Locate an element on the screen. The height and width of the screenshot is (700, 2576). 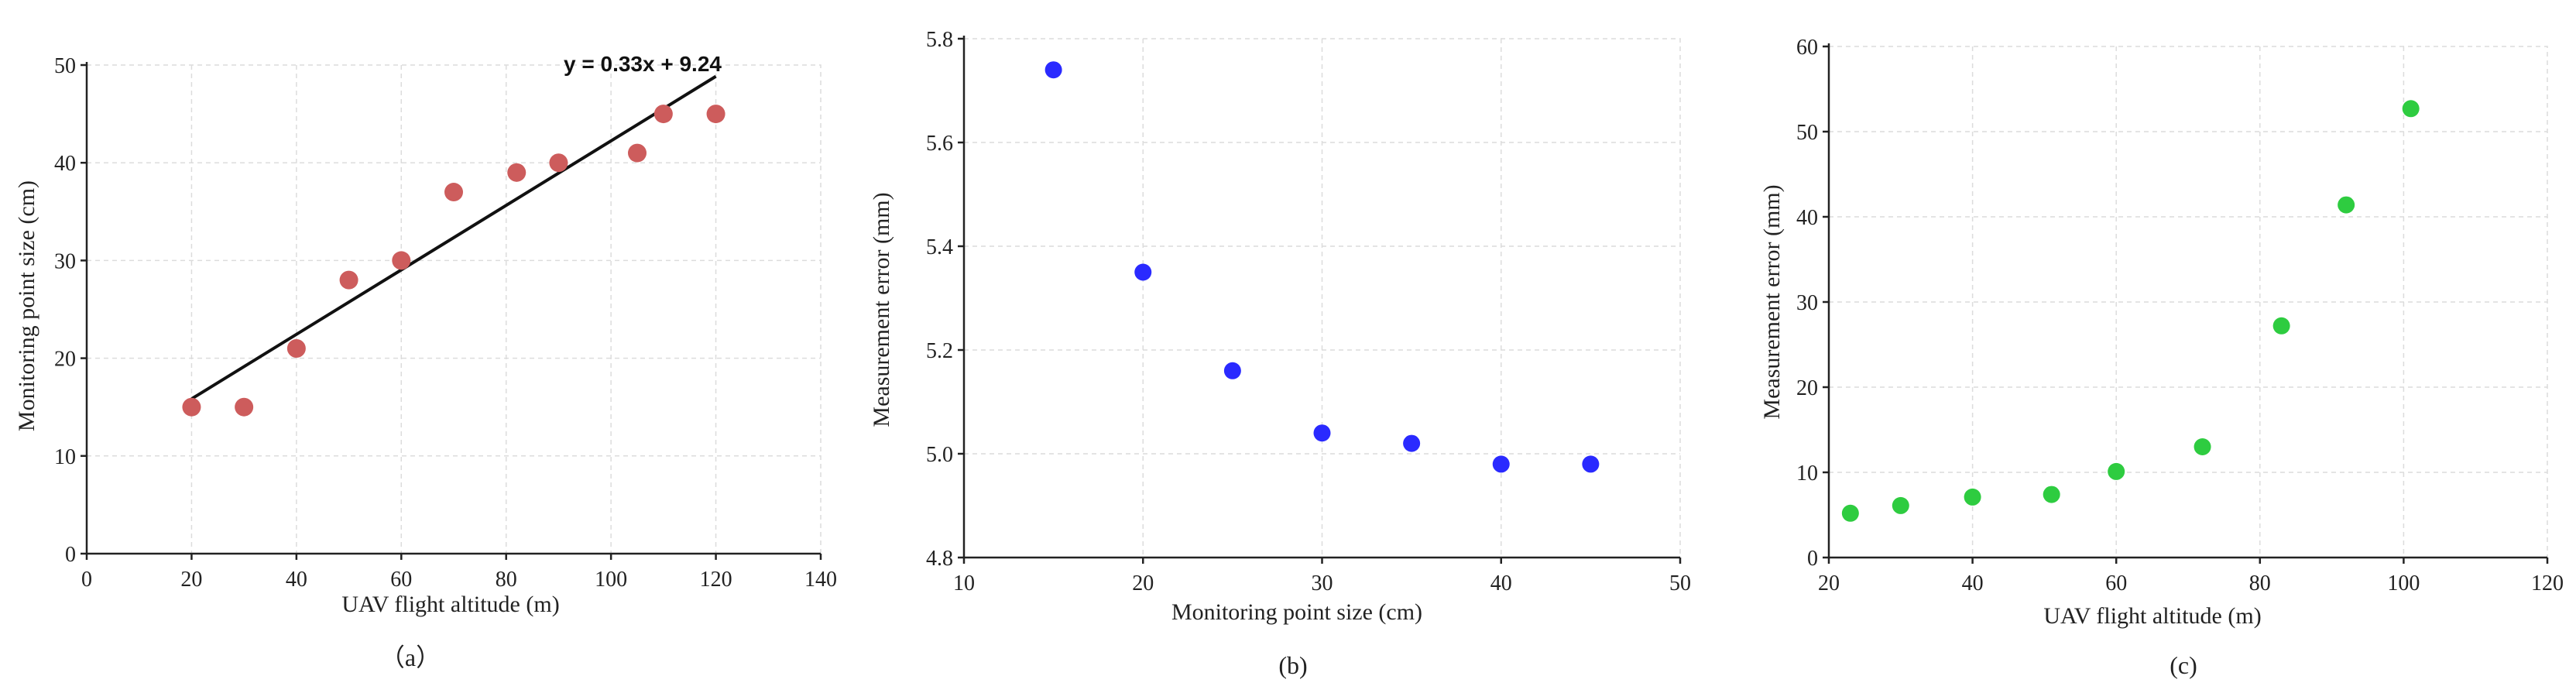
x-tick-label: 30 is located at coordinates (1322, 583).